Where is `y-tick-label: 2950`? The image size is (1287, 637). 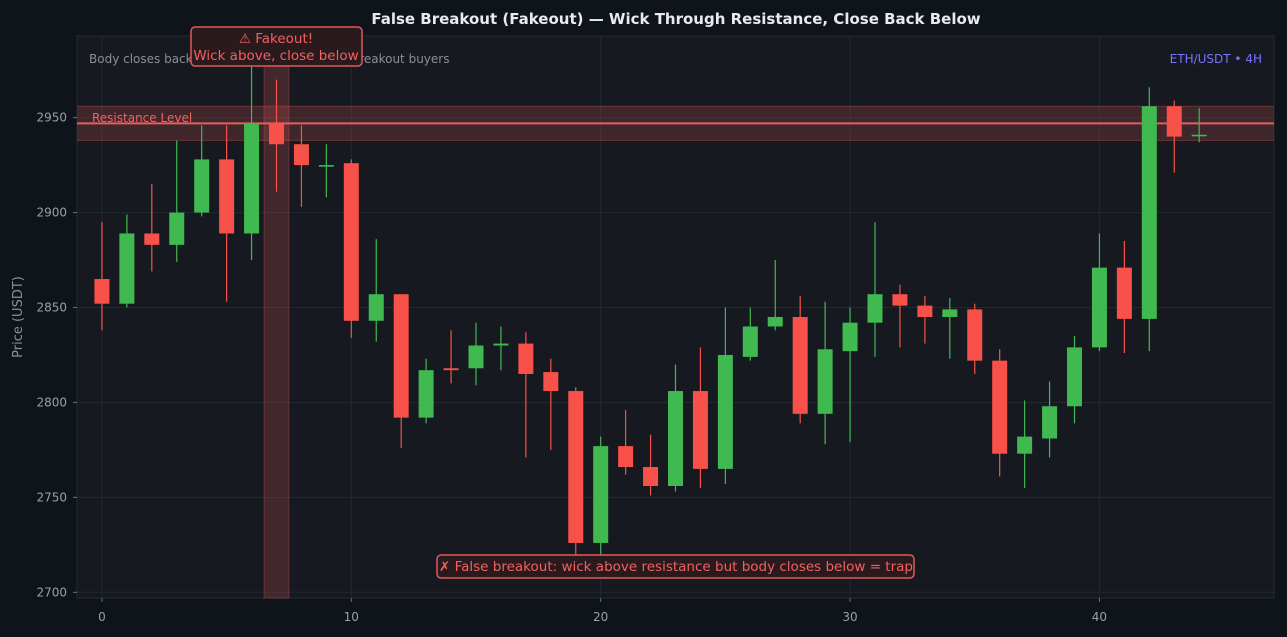
y-tick-label: 2950 is located at coordinates (51, 118).